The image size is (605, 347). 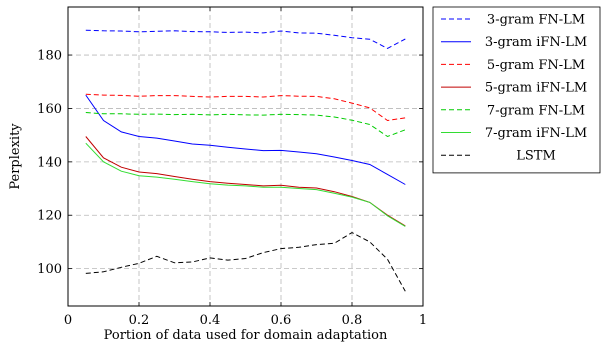 I want to click on x-tick-label: 0.4, so click(x=210, y=320).